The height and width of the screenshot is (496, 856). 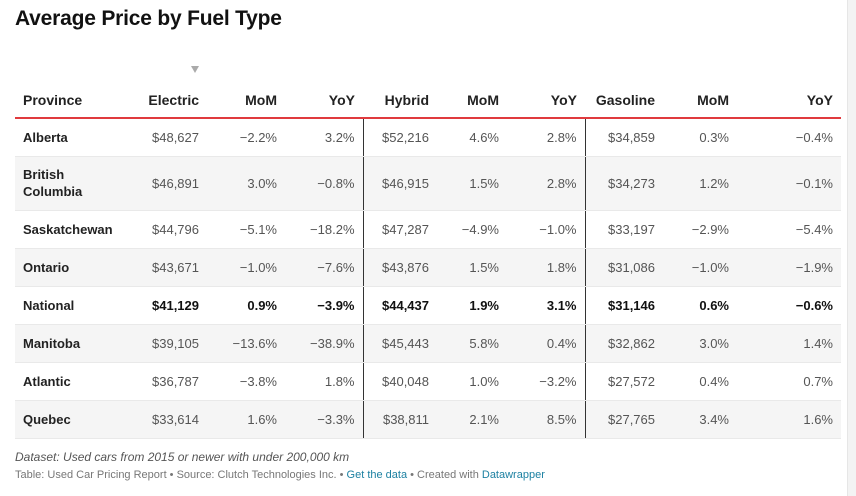 What do you see at coordinates (324, 305) in the screenshot?
I see `value-cell: −3.9%` at bounding box center [324, 305].